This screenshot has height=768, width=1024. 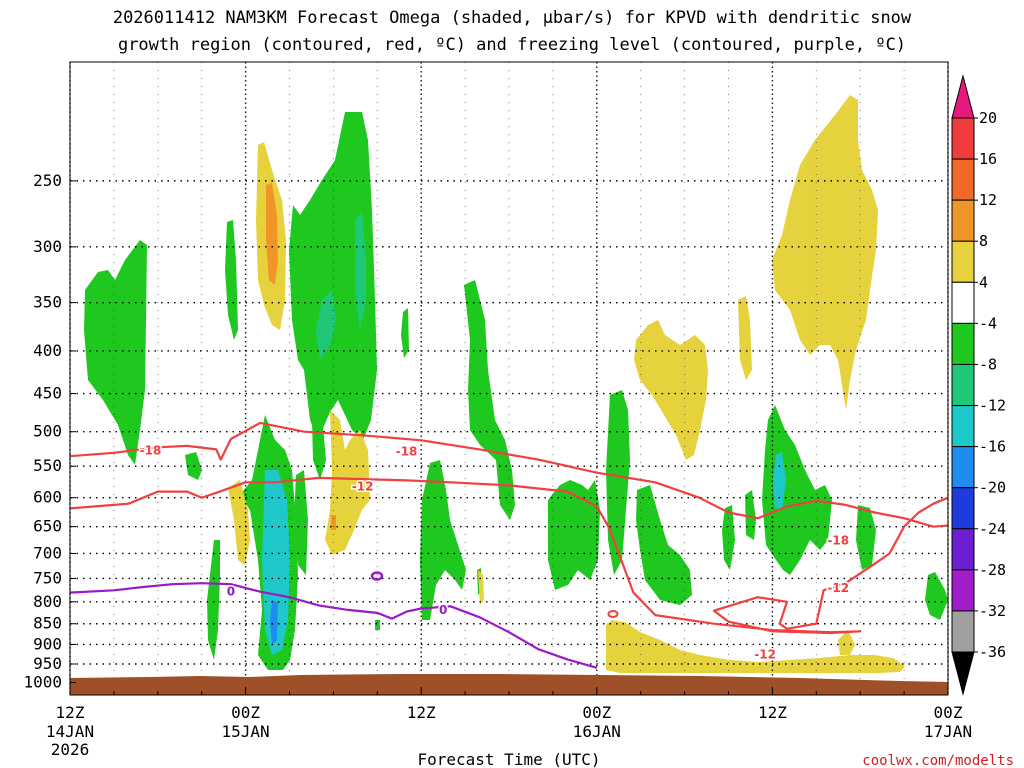 What do you see at coordinates (992, 570) in the screenshot?
I see `colorbar-label: -28` at bounding box center [992, 570].